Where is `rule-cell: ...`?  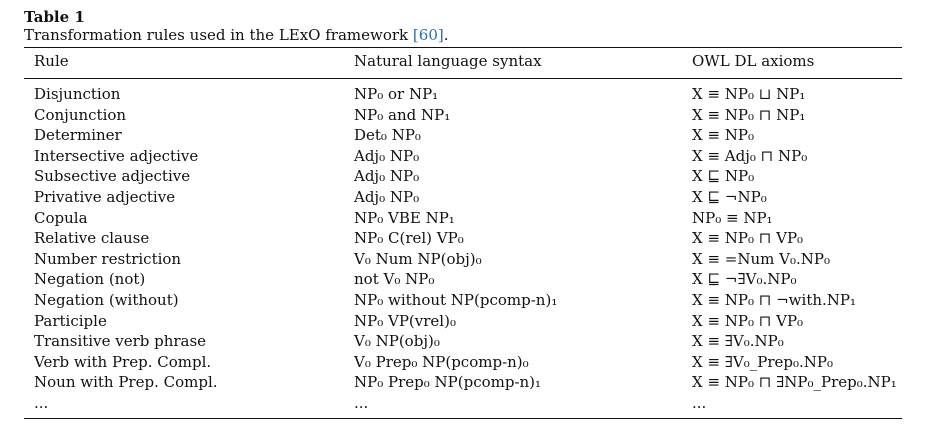 rule-cell: ... is located at coordinates (41, 402).